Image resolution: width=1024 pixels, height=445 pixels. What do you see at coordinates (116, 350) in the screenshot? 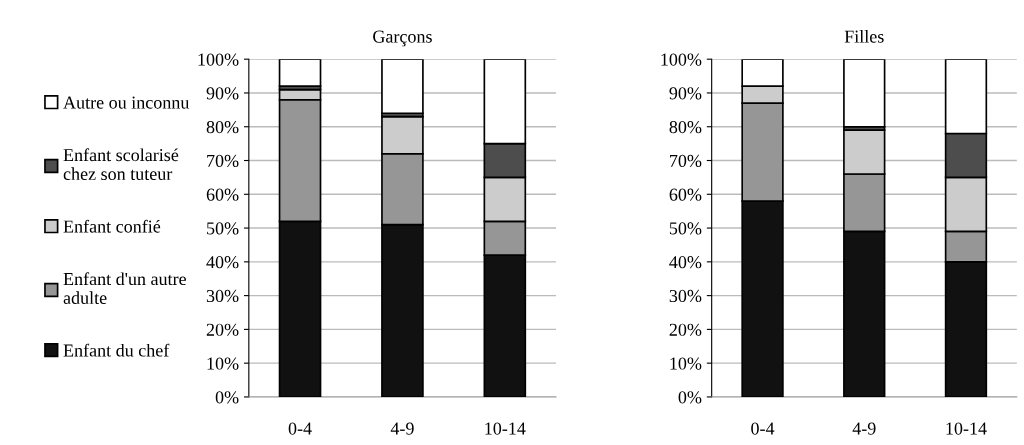
I see `legend-label: Enfant du chef` at bounding box center [116, 350].